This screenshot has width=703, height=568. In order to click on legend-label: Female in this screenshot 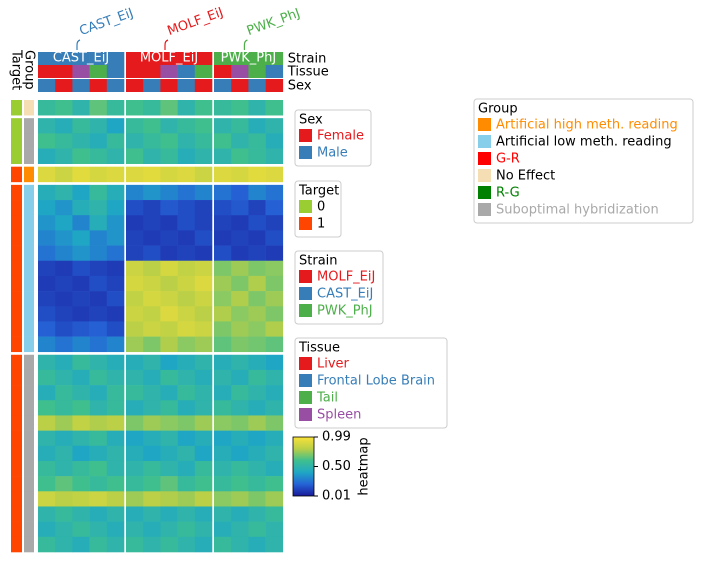, I will do `click(340, 136)`.